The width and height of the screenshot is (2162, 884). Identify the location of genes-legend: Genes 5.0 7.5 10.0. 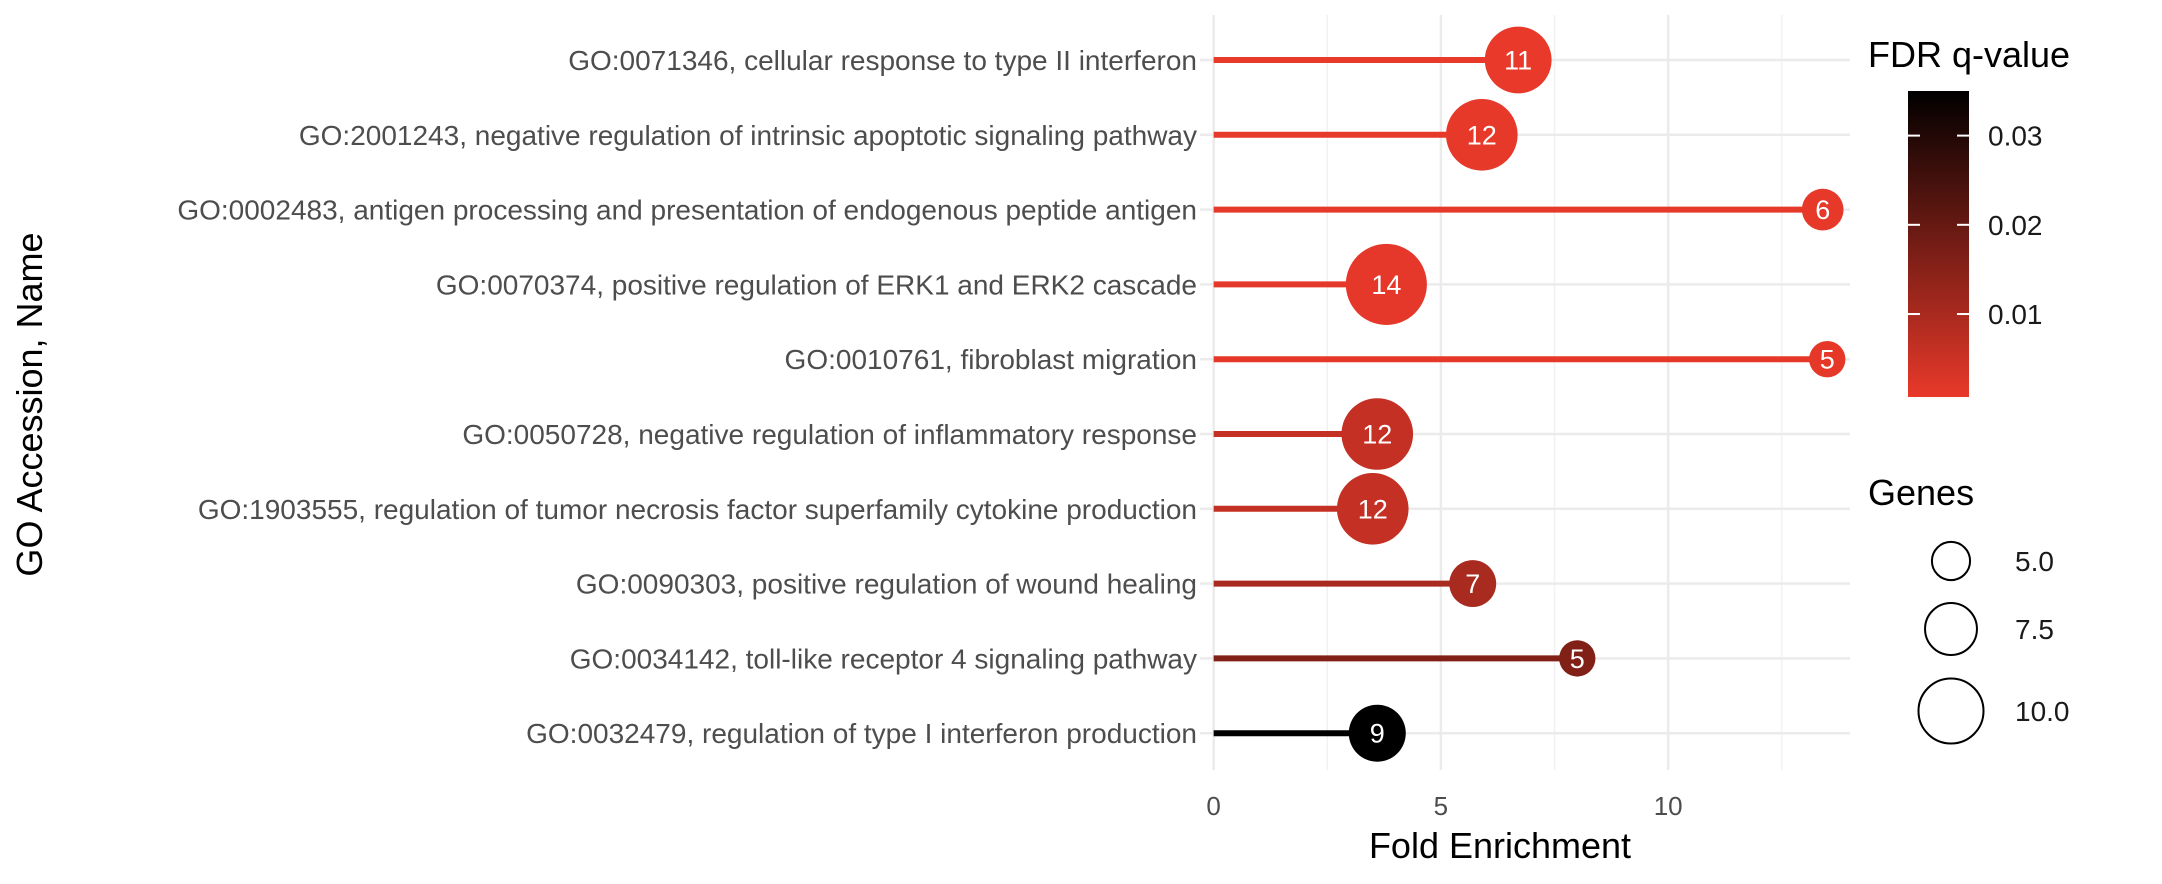
(1969, 608).